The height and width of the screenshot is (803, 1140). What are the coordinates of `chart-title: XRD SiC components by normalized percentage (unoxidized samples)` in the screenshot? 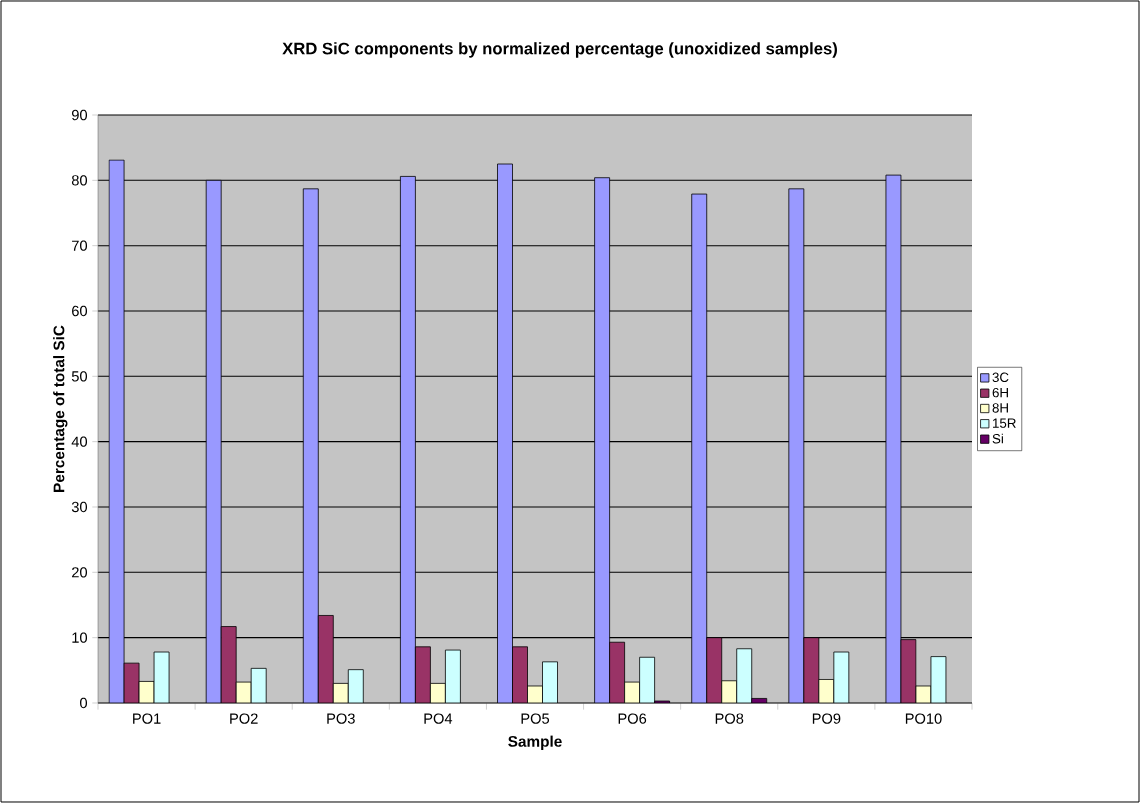 It's located at (559, 50).